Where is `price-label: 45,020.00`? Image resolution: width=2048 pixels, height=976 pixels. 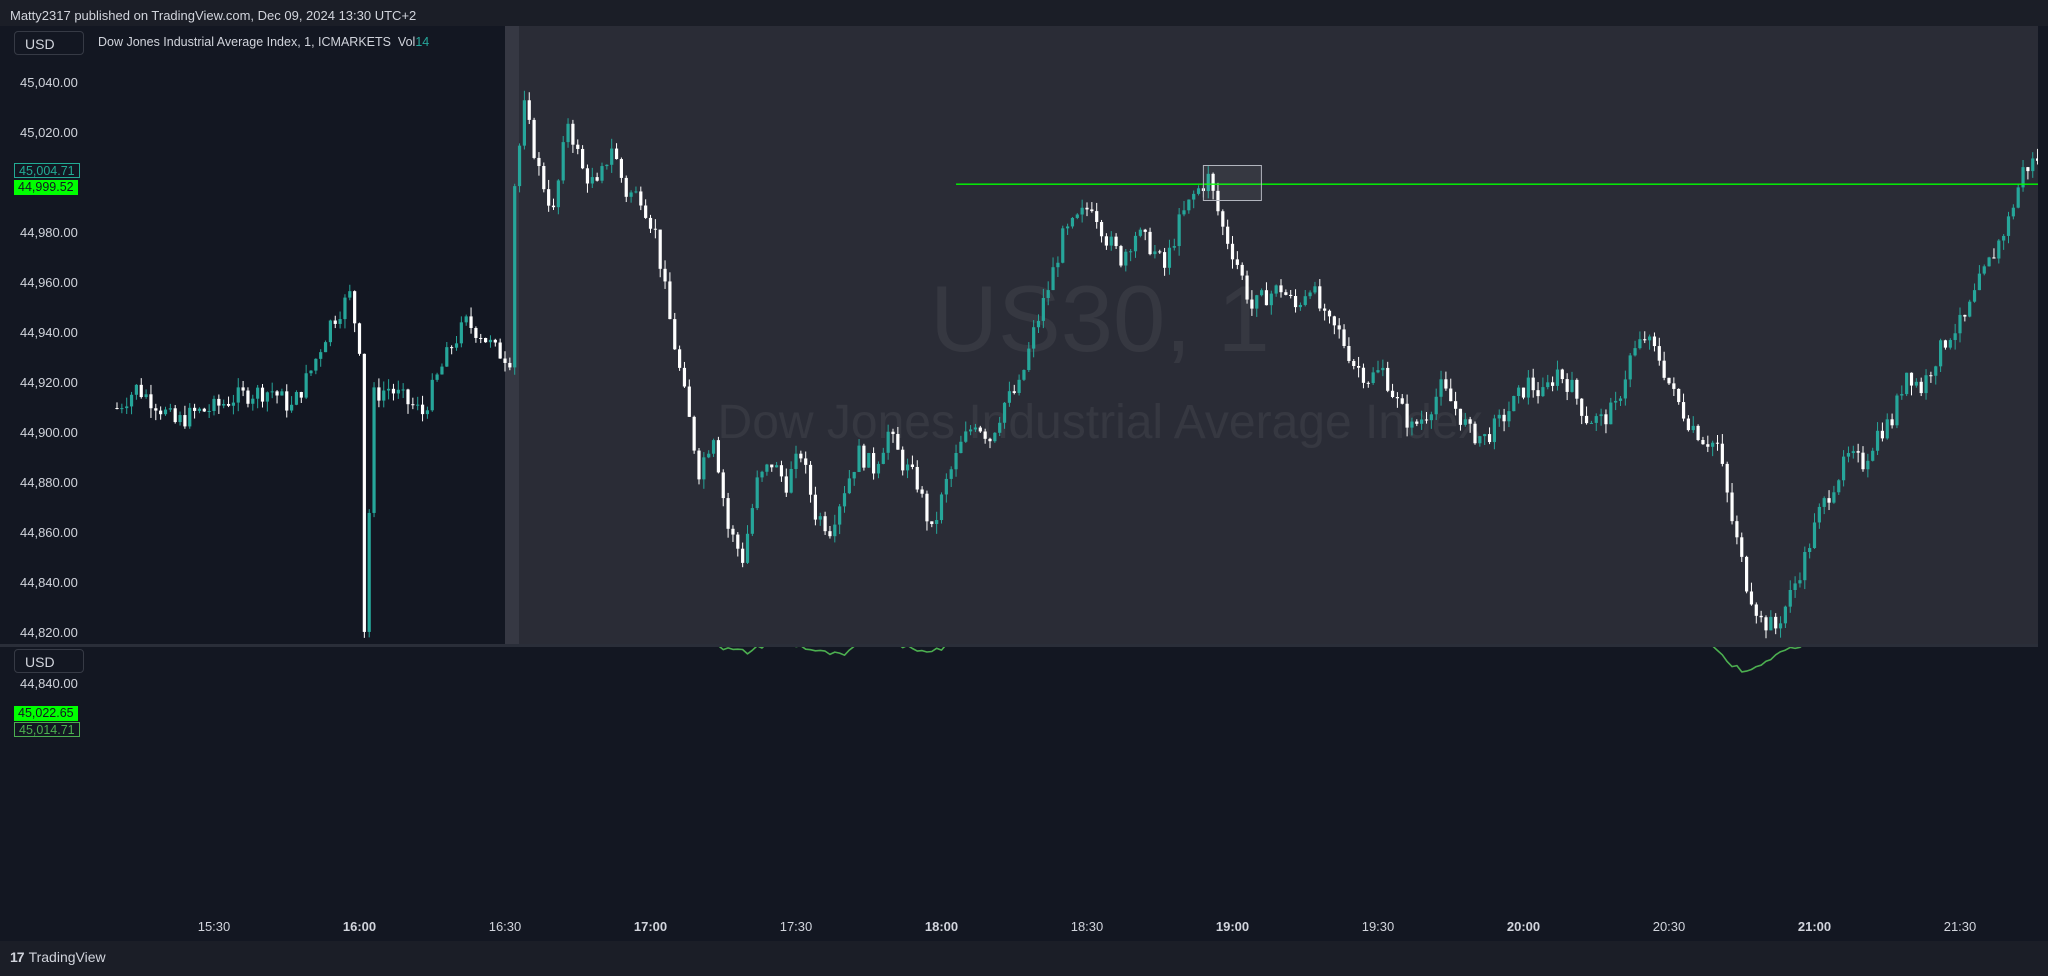 price-label: 45,020.00 is located at coordinates (49, 132).